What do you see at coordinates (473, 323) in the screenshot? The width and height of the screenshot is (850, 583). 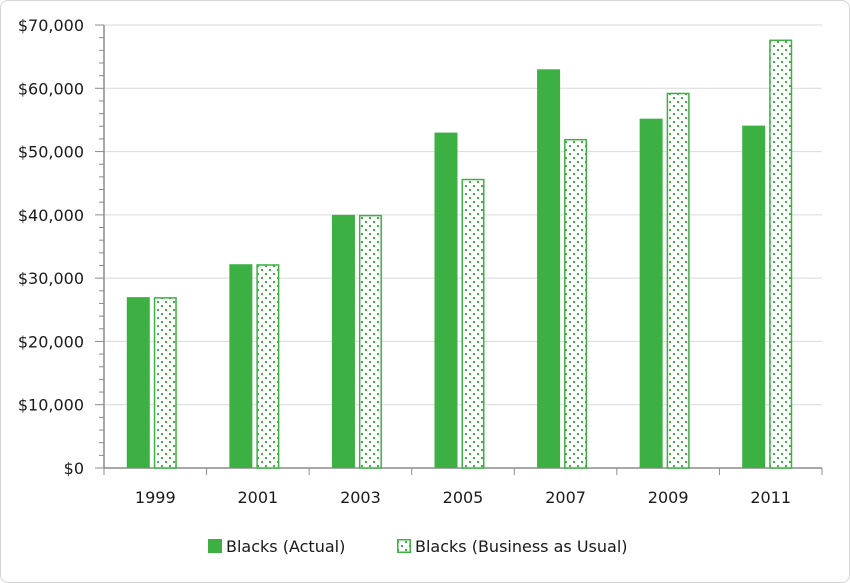 I see `bar-business-as-usual-2005` at bounding box center [473, 323].